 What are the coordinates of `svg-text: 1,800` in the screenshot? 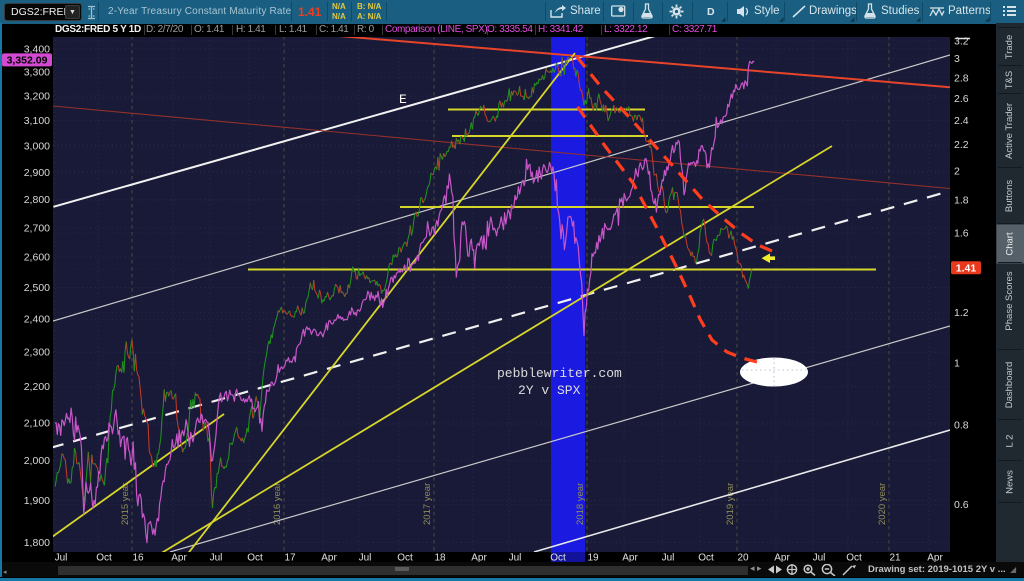 It's located at (37, 543).